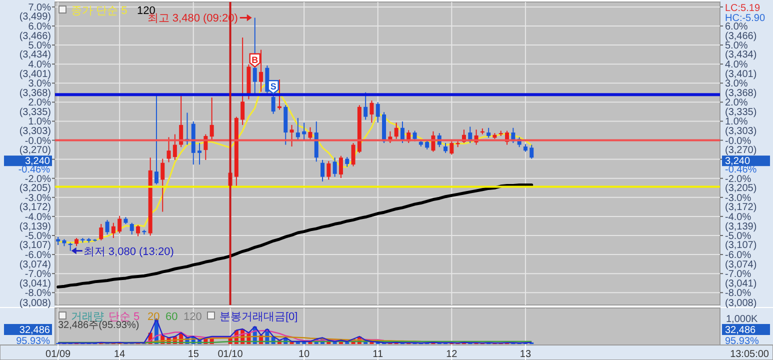 The image size is (773, 360). I want to click on y-tick-label: (3,041), so click(35, 284).